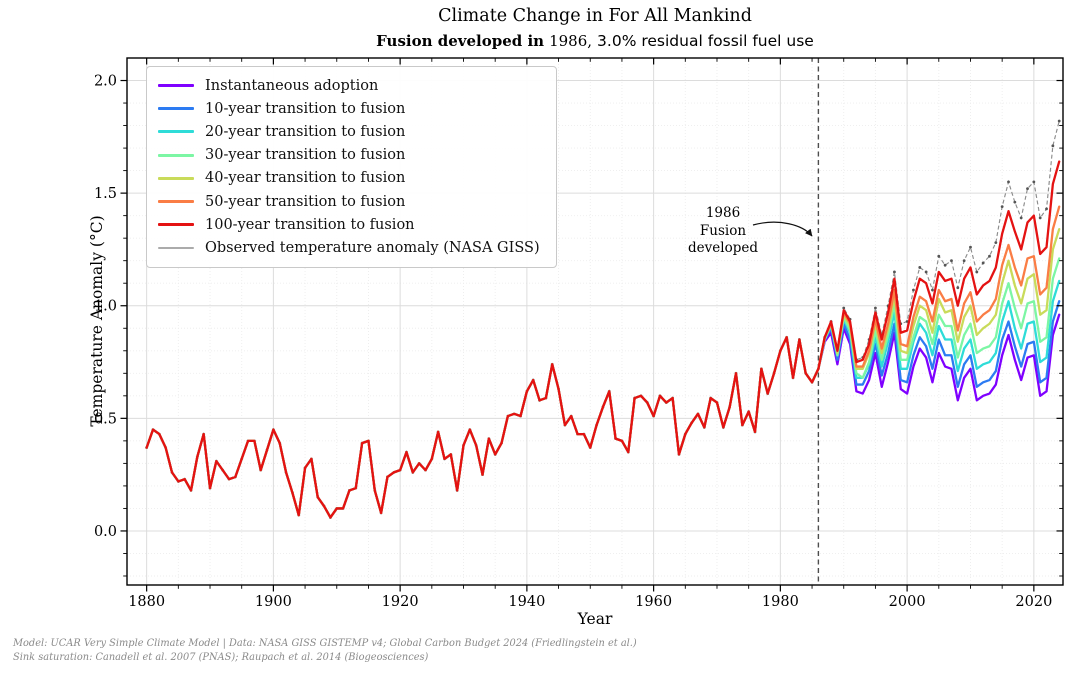 This screenshot has height=677, width=1080. I want to click on legend-item-7: Observed temperature anomaly (NASA GISS), so click(349, 247).